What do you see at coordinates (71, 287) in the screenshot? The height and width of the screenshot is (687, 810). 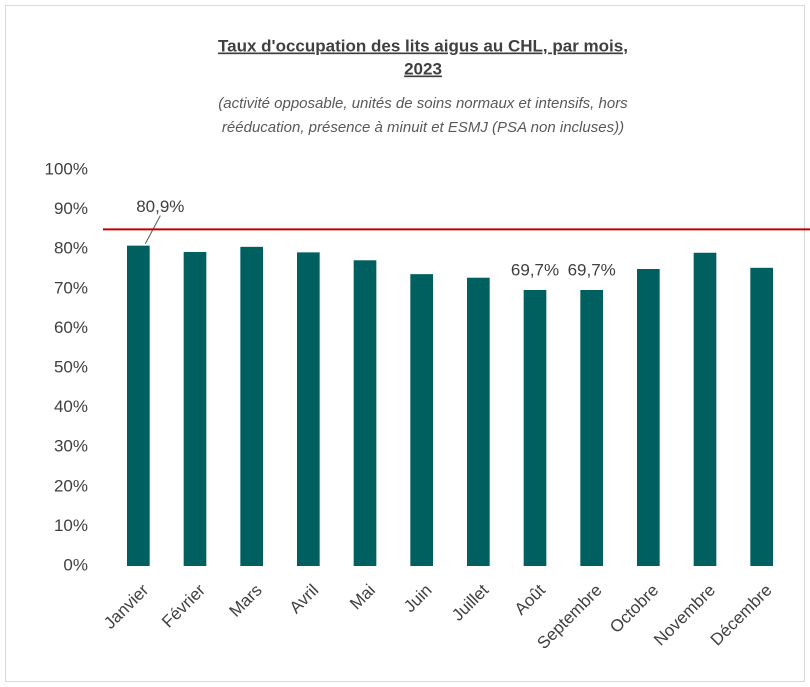 I see `y-tick-label: 70%` at bounding box center [71, 287].